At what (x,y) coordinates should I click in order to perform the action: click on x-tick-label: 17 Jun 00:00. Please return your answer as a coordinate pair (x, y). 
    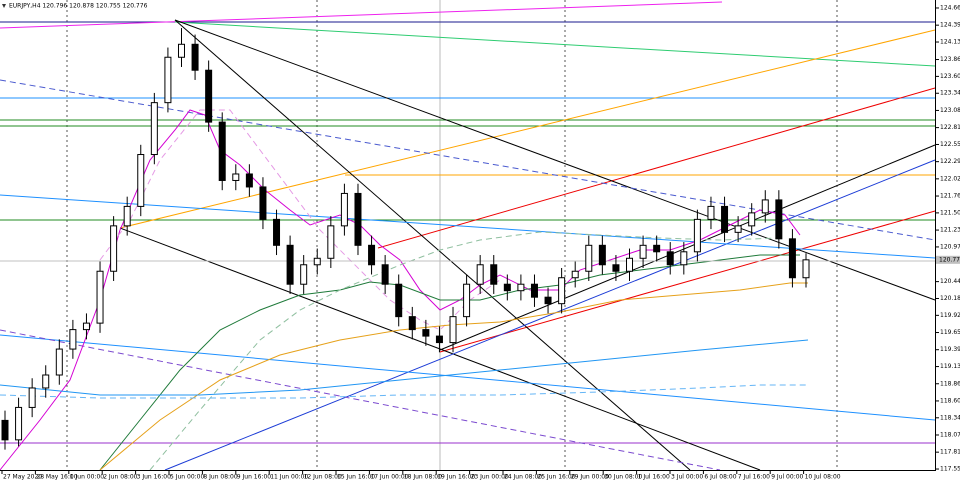
    Looking at the image, I should click on (389, 477).